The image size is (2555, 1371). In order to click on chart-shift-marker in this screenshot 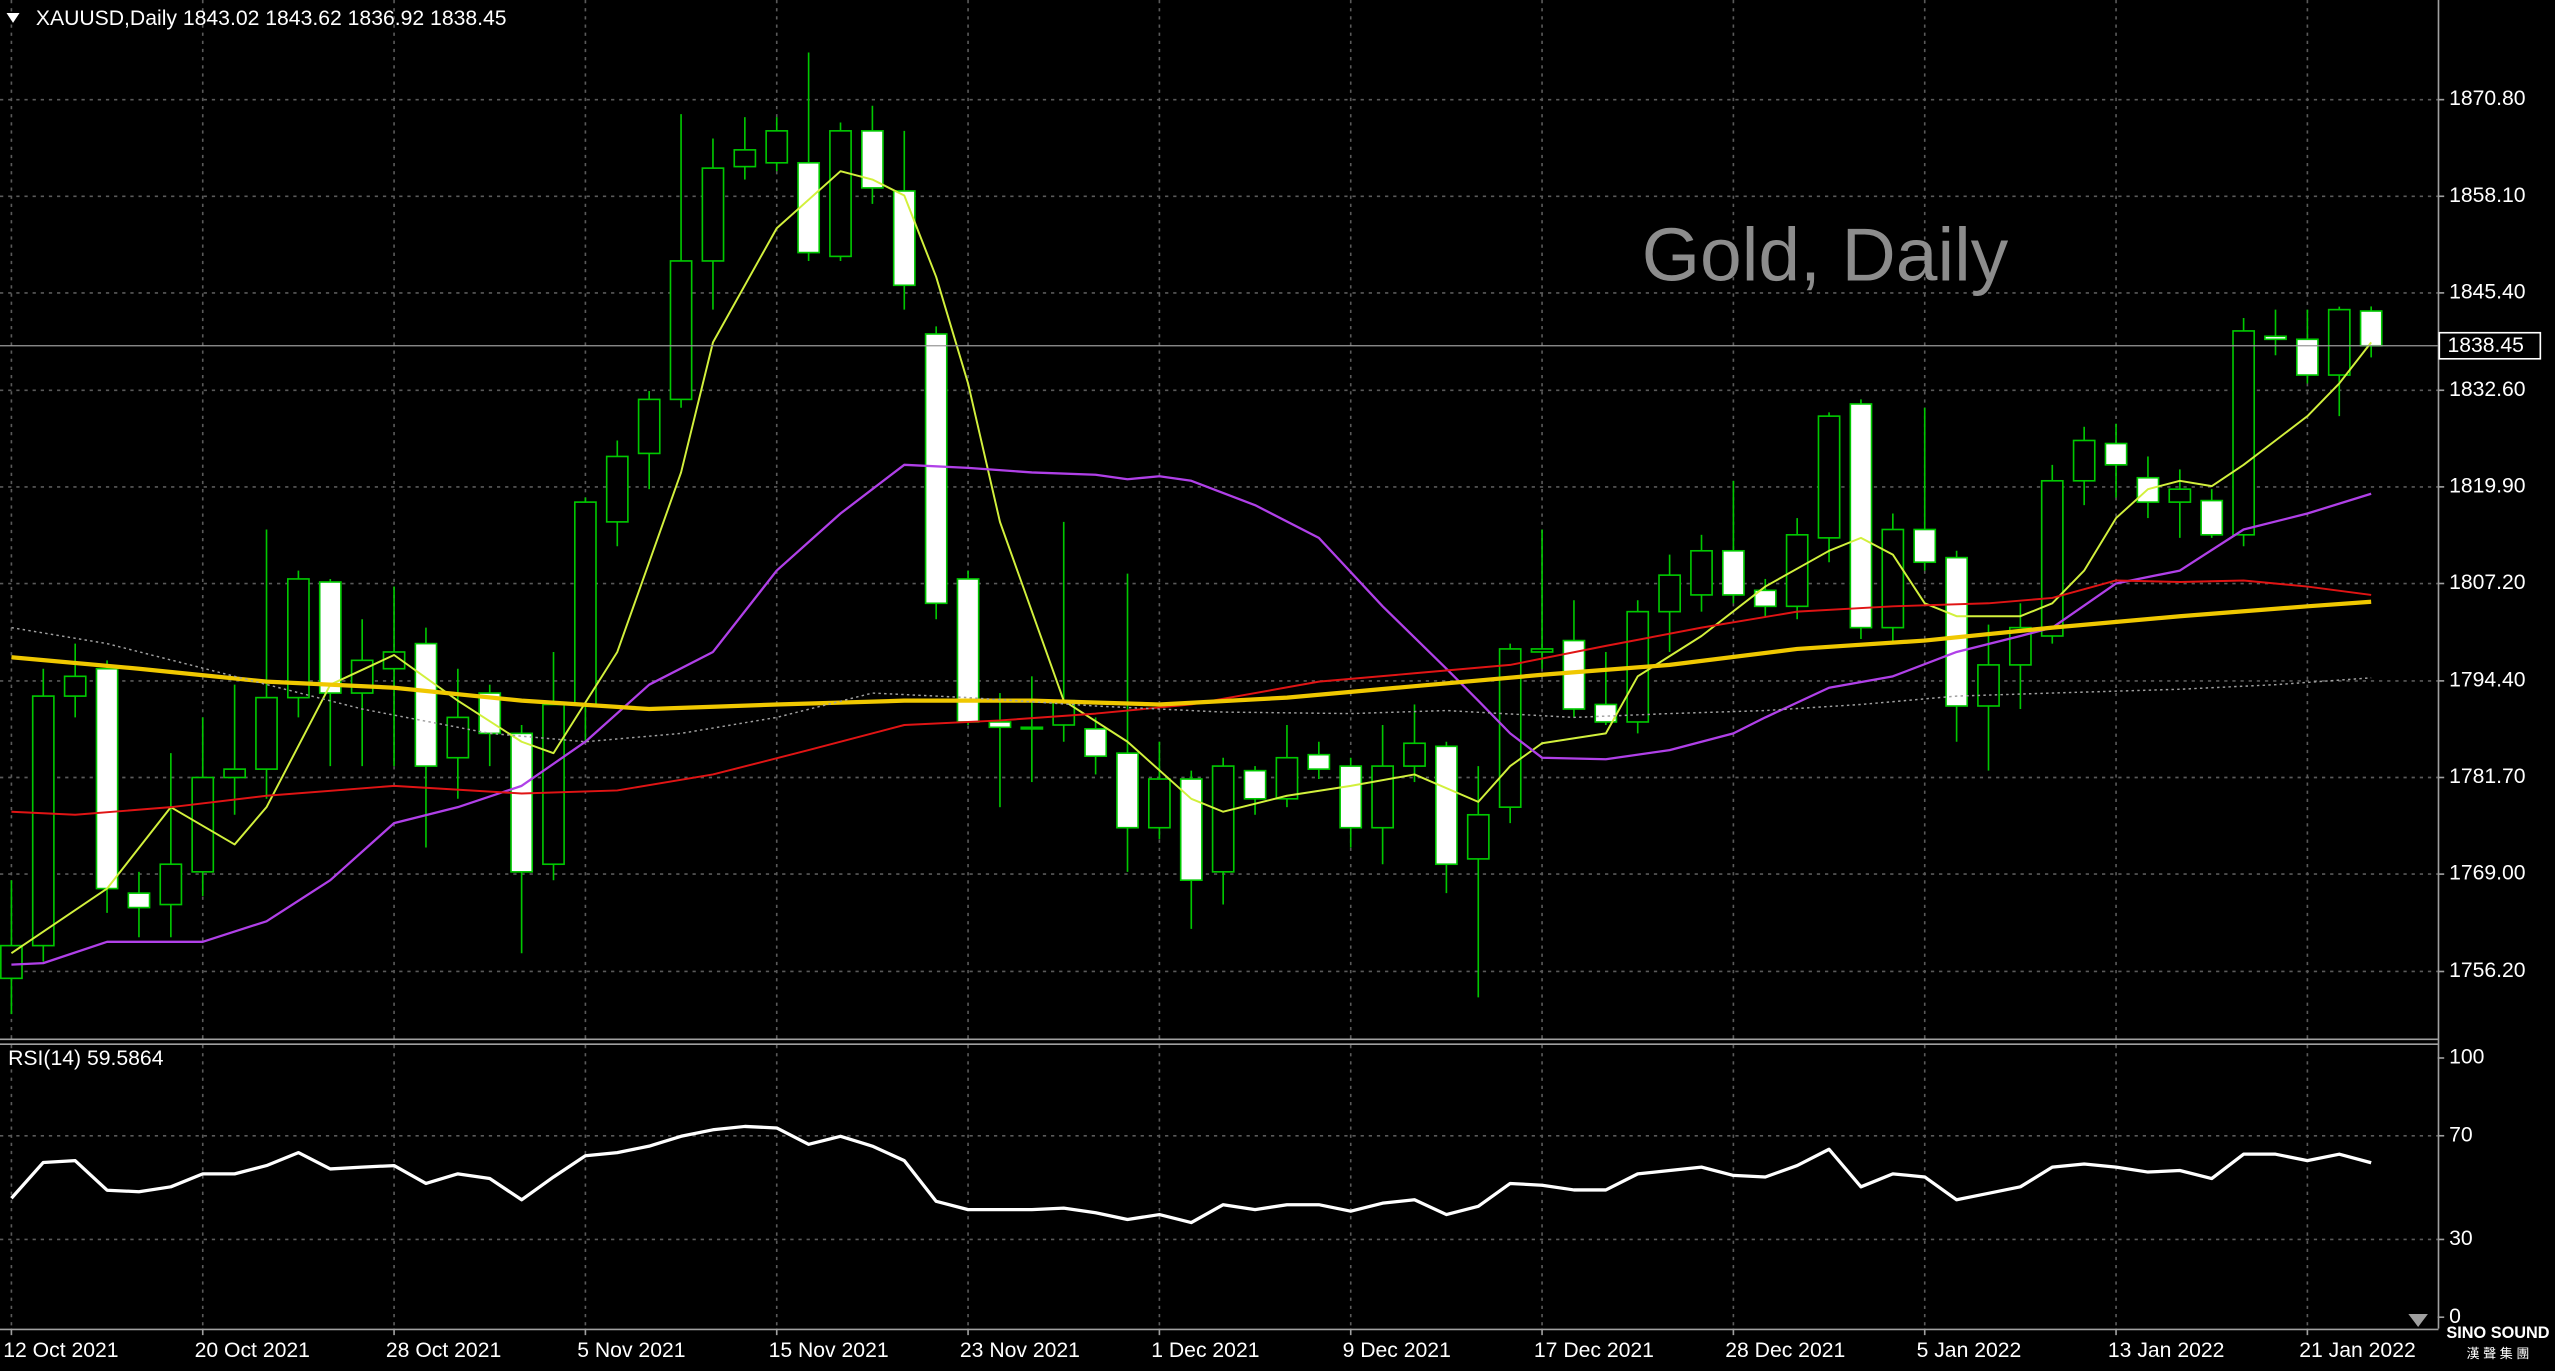, I will do `click(2418, 1320)`.